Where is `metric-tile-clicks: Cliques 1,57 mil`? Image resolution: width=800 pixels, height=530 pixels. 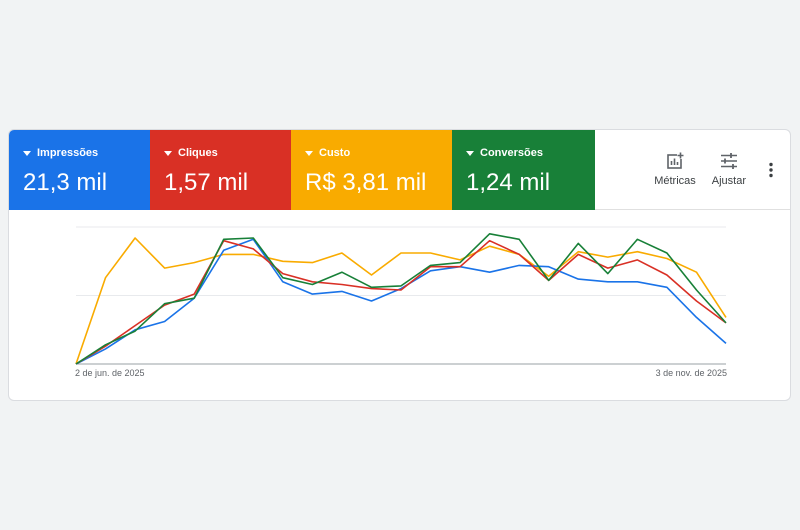
metric-tile-clicks: Cliques 1,57 mil is located at coordinates (220, 170).